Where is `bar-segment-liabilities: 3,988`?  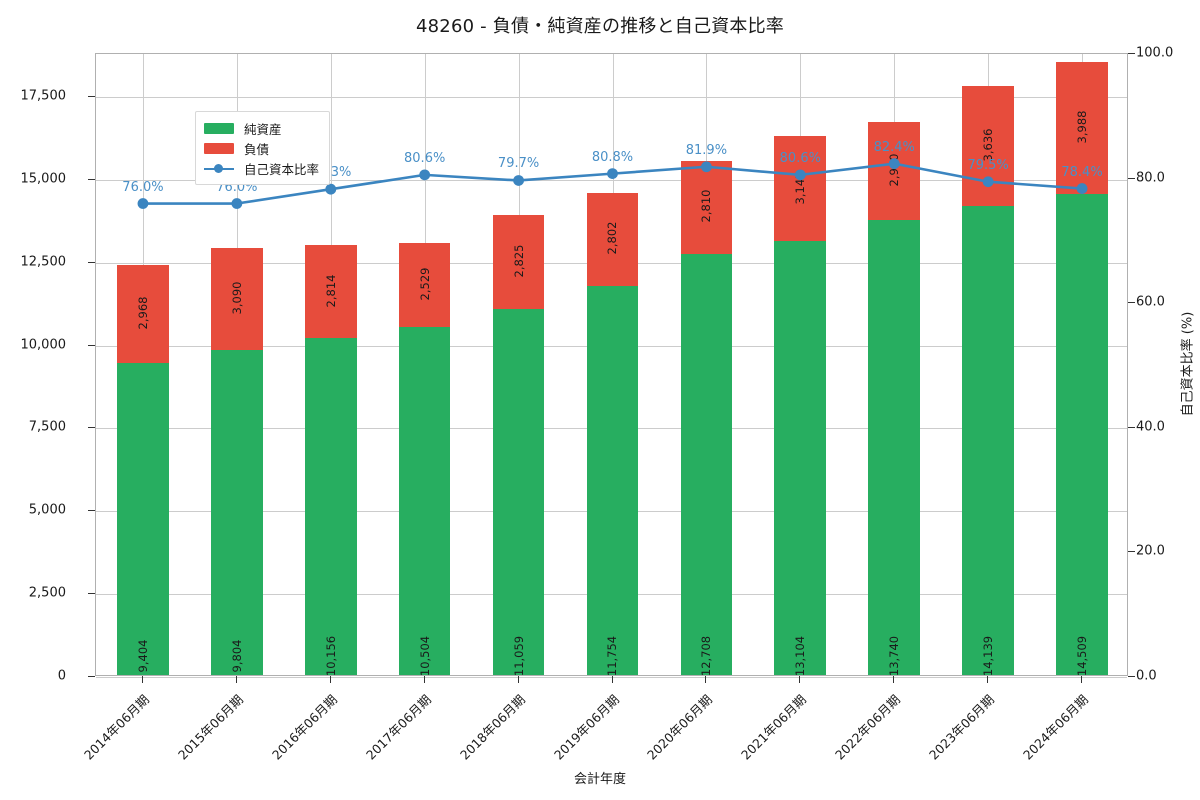
bar-segment-liabilities: 3,988 is located at coordinates (1082, 128).